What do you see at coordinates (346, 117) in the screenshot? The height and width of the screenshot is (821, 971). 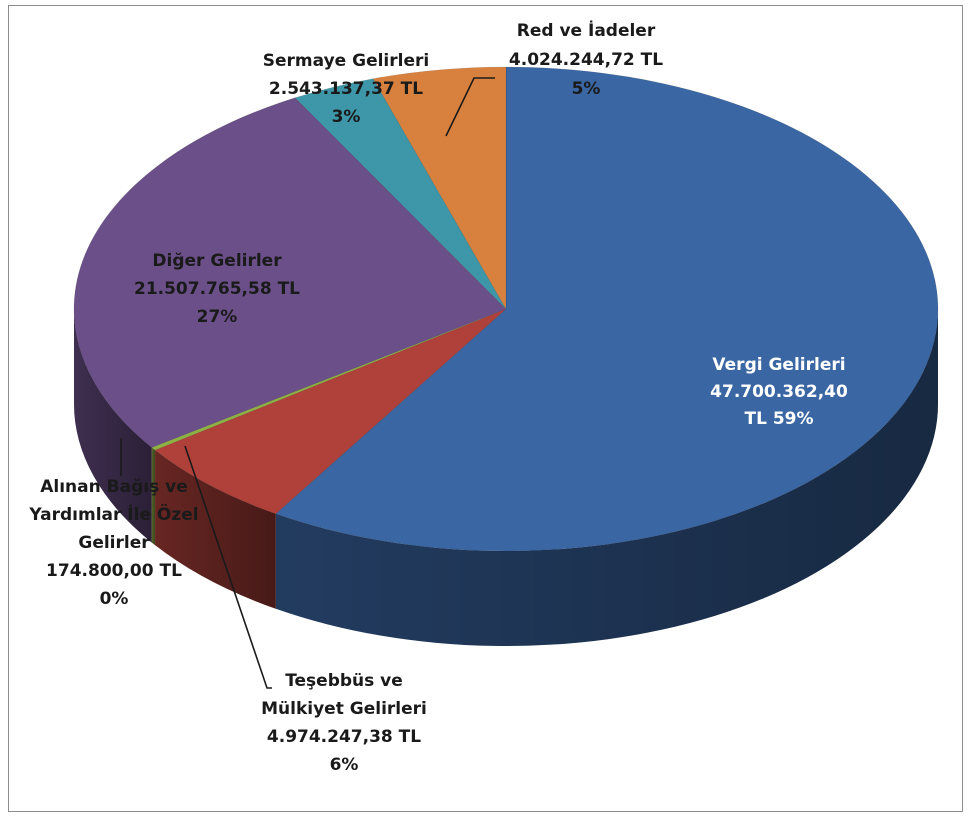 I see `label-sermaye-pct: 3%` at bounding box center [346, 117].